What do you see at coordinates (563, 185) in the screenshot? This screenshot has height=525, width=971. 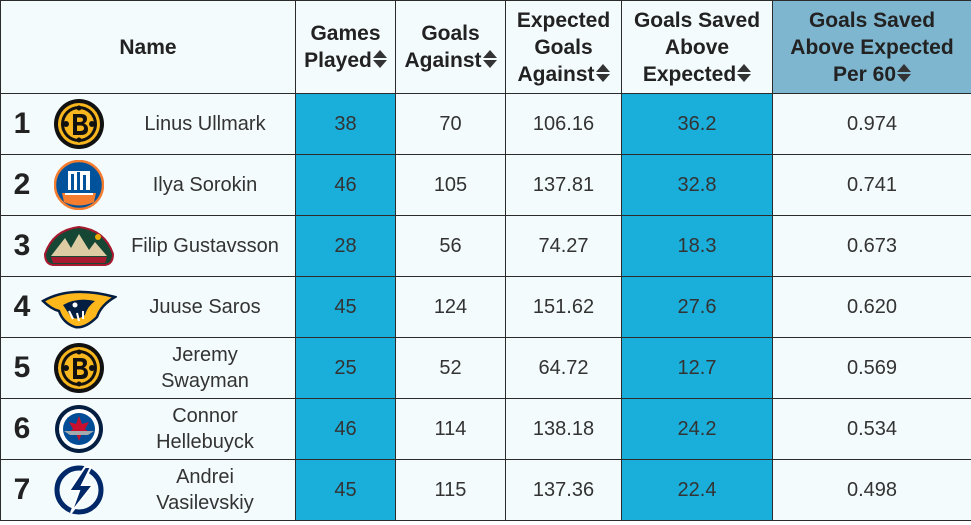 I see `expected-goals-against-cell: 137.81` at bounding box center [563, 185].